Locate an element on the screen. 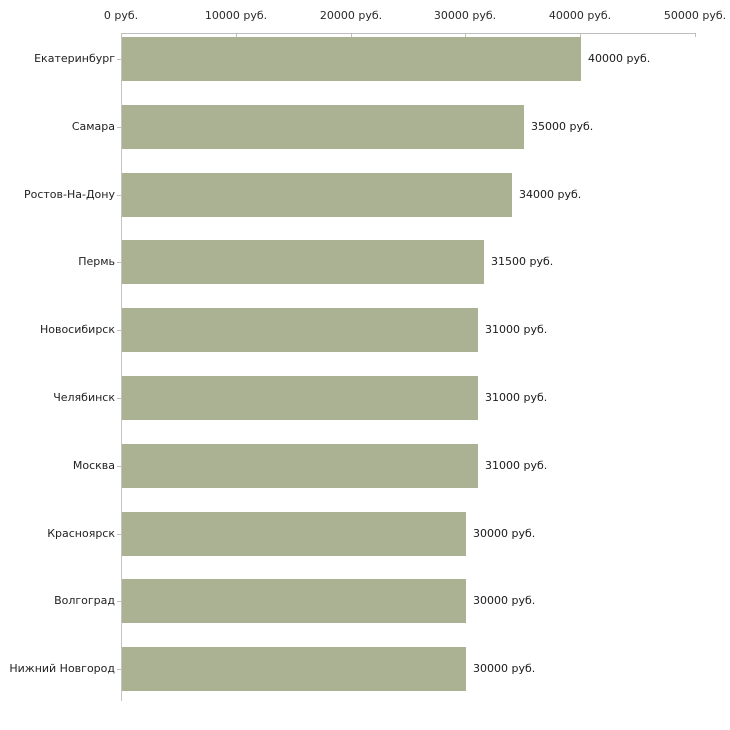 The width and height of the screenshot is (730, 730). category-label: Самара is located at coordinates (93, 126).